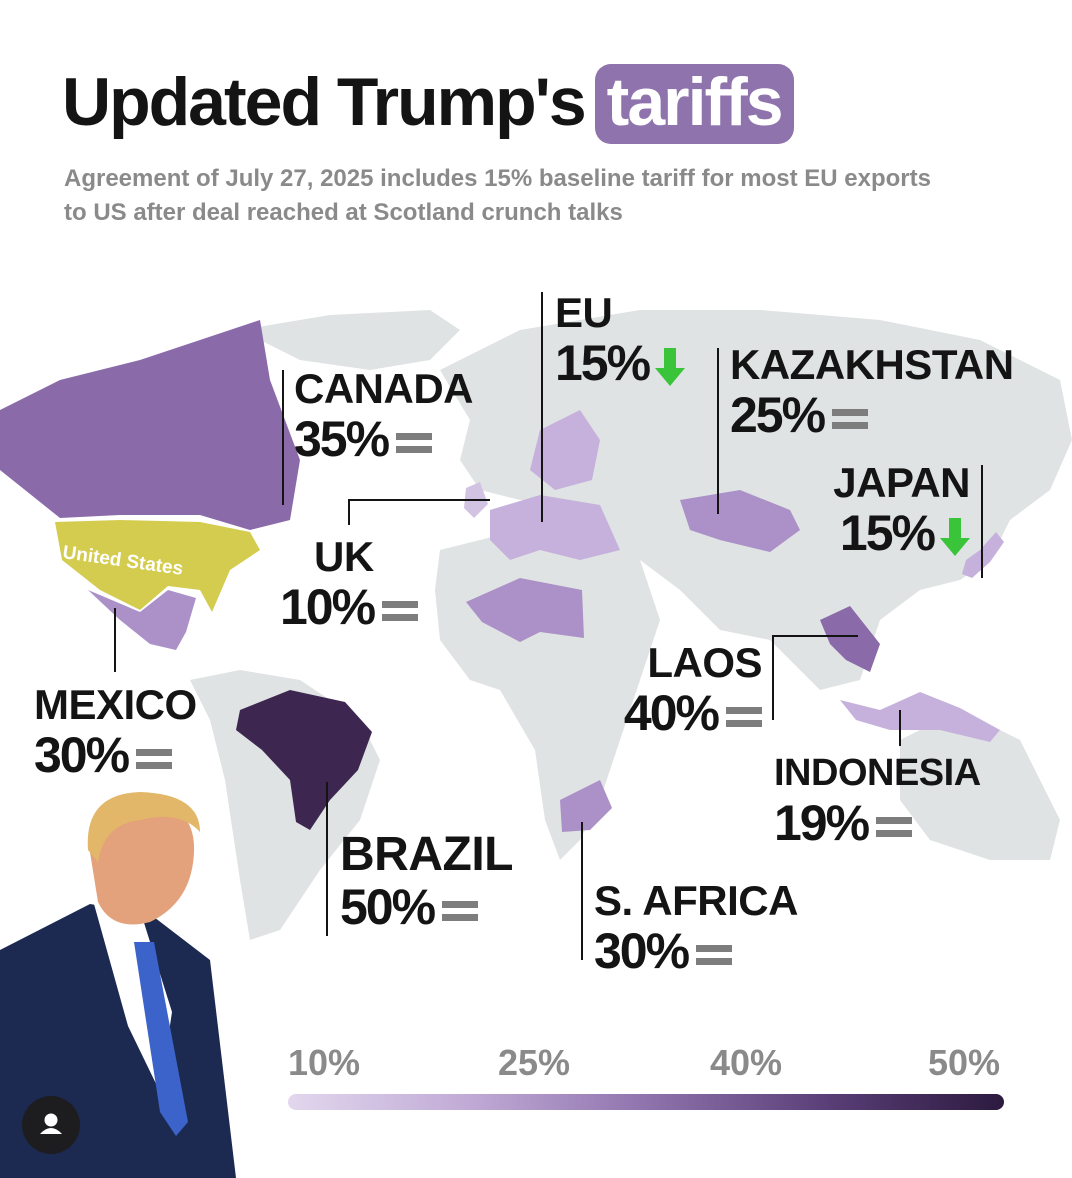 Image resolution: width=1072 pixels, height=1178 pixels. What do you see at coordinates (344, 556) in the screenshot?
I see `country-name: UK` at bounding box center [344, 556].